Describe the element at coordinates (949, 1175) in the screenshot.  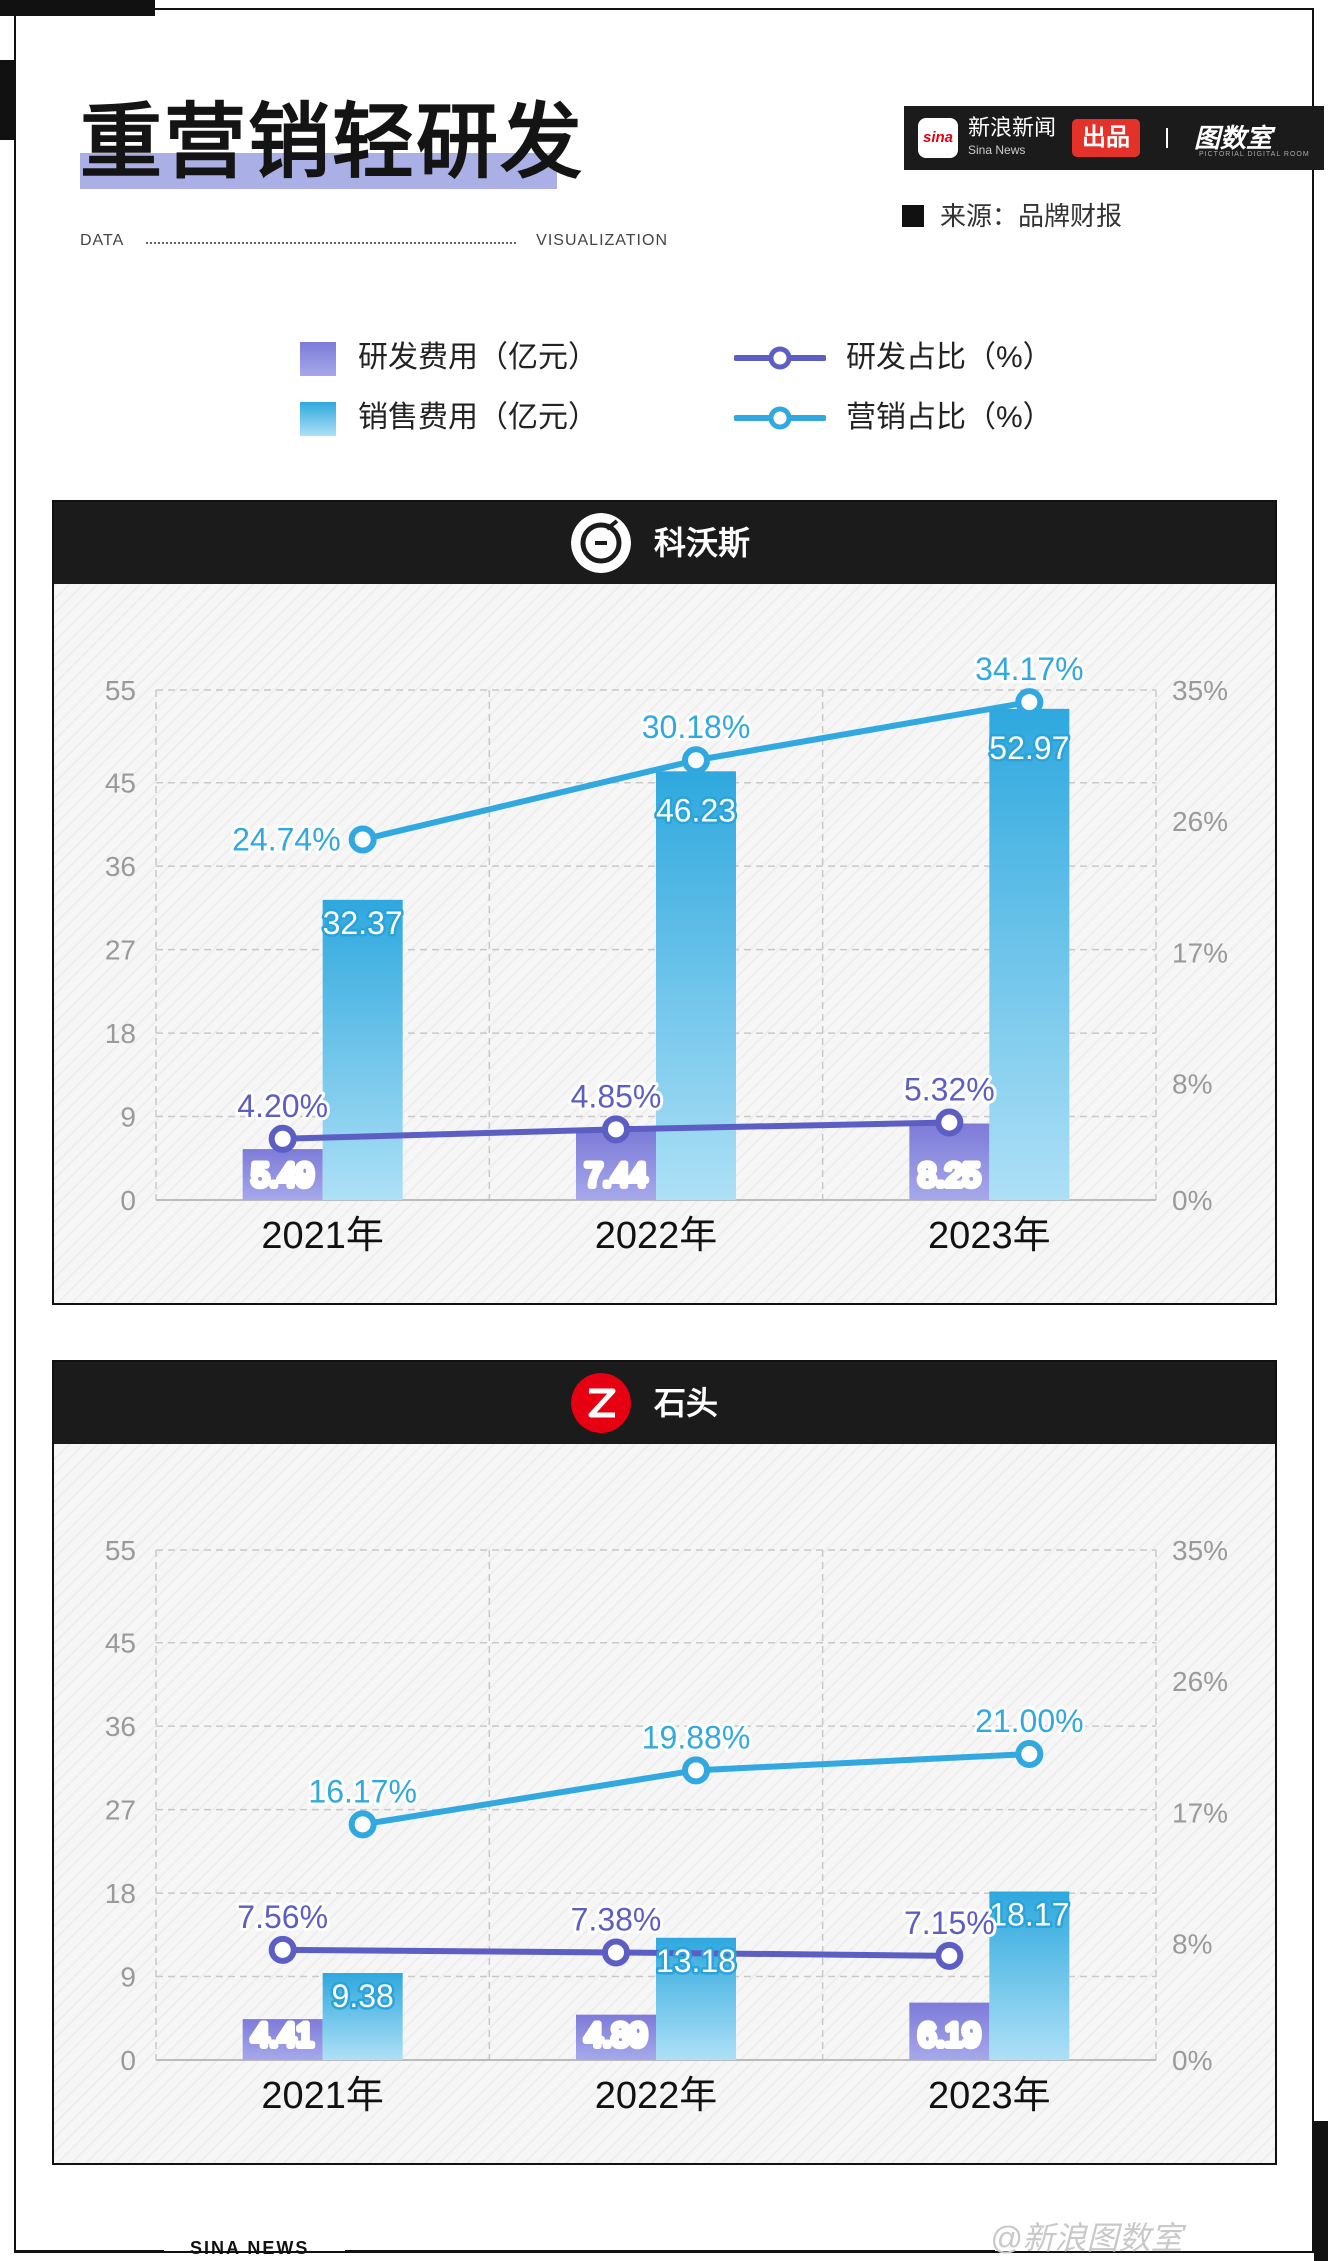
I see `rd-cost-data-label: 8.25` at that location.